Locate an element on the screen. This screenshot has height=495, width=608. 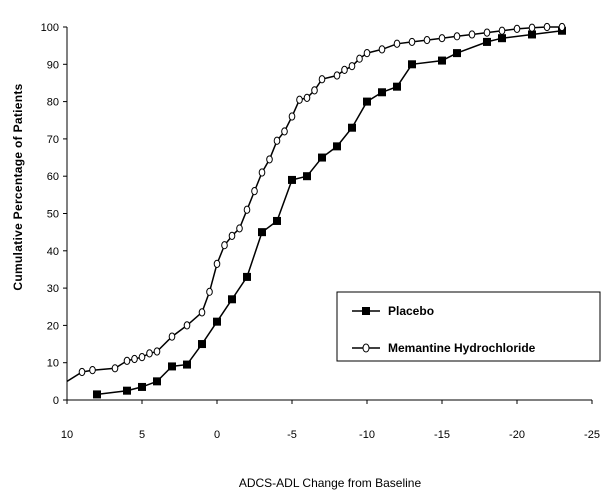
legend-item-memantine: Memantine Hydrochloride is located at coordinates (444, 348).